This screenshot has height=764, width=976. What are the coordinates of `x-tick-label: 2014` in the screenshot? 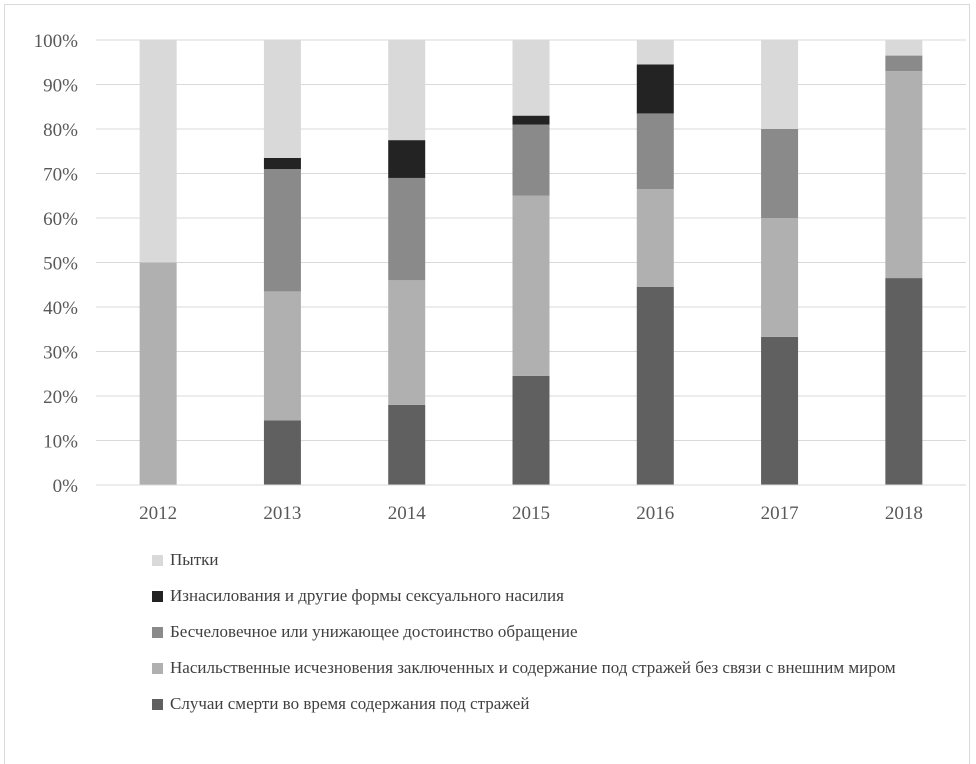 It's located at (407, 513).